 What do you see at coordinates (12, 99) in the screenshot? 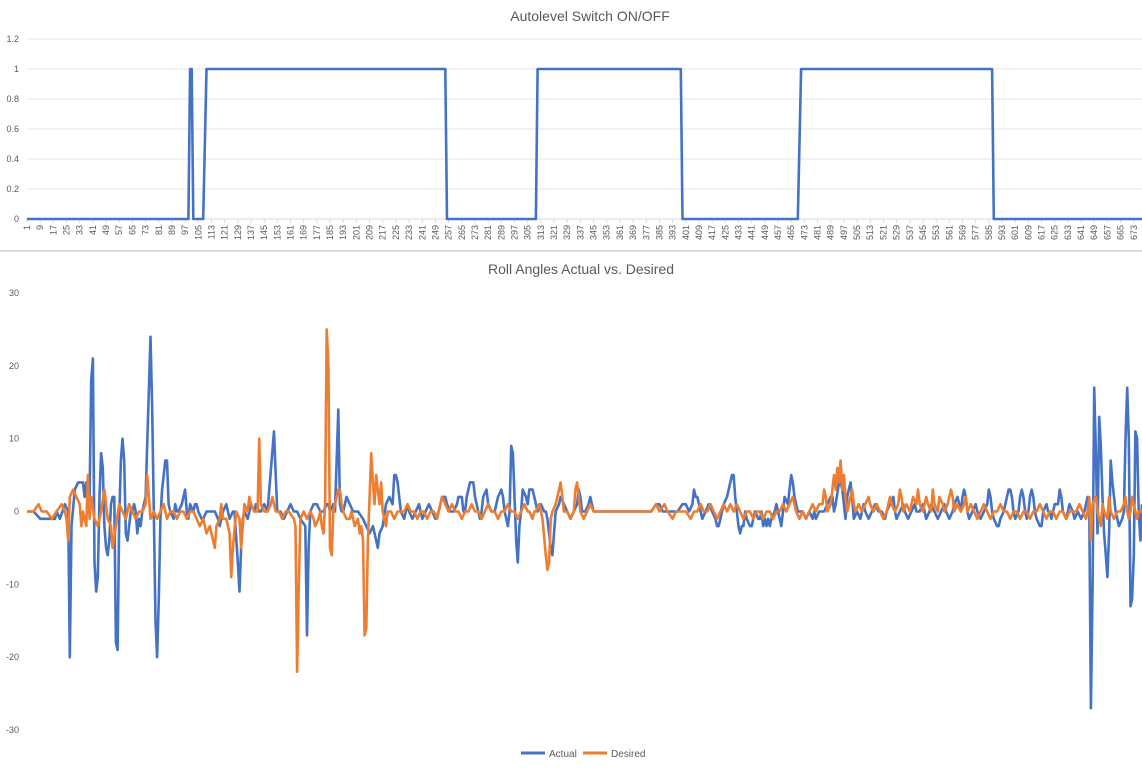
I see `y-tick-label: 0.8` at bounding box center [12, 99].